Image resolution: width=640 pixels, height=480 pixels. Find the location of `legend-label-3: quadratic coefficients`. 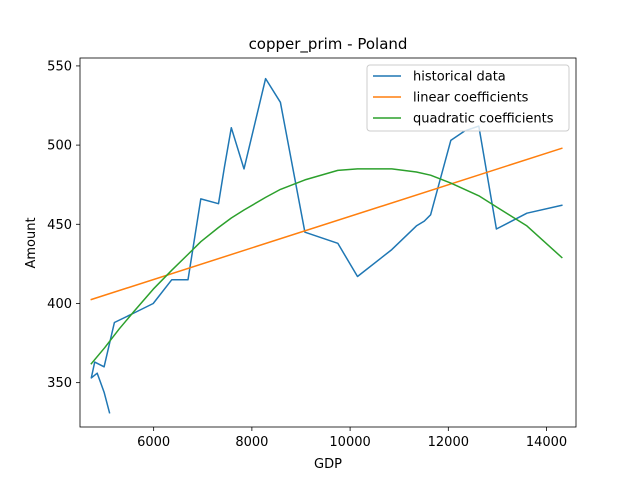

legend-label-3: quadratic coefficients is located at coordinates (483, 119).